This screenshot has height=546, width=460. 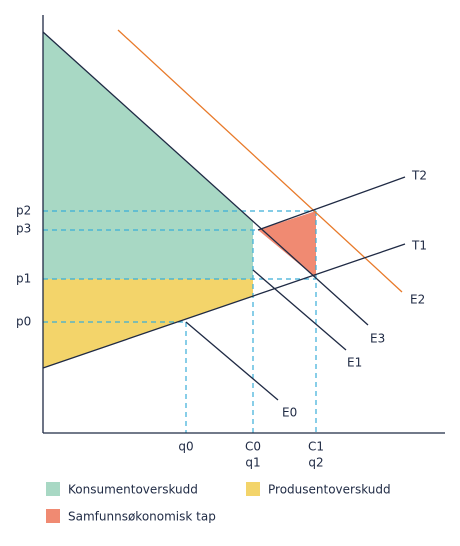 What do you see at coordinates (232, 361) in the screenshot?
I see `curve-e0` at bounding box center [232, 361].